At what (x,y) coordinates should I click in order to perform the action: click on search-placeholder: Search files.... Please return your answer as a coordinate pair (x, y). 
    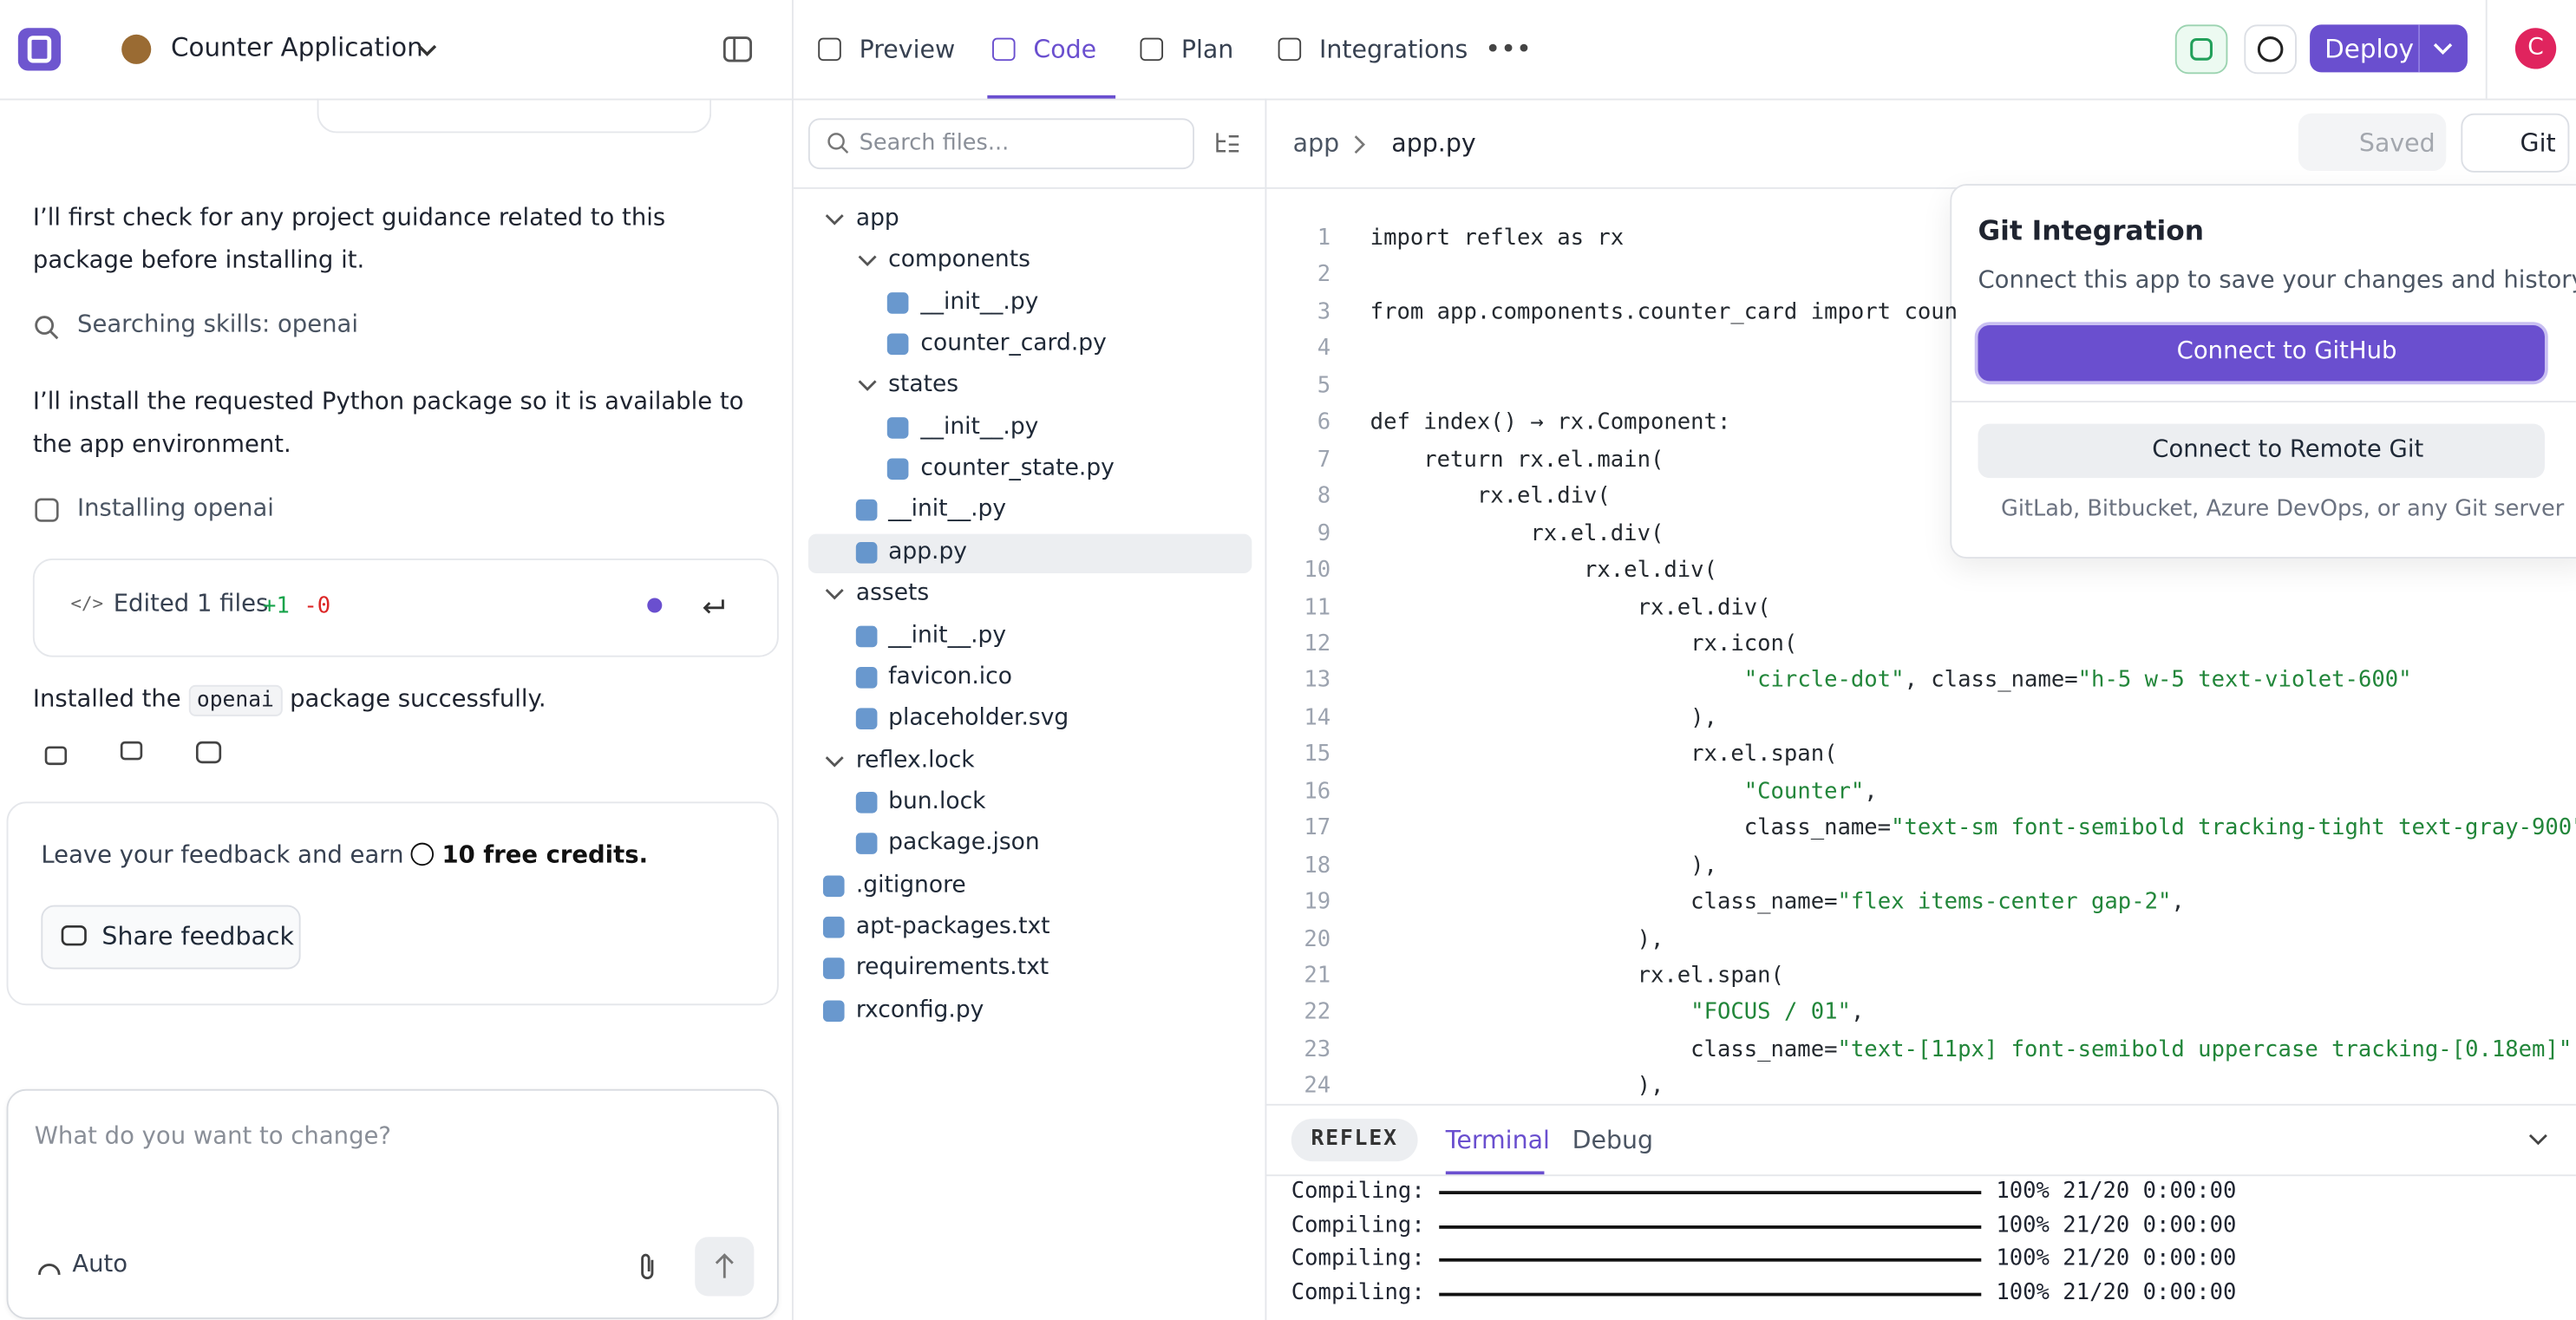
    Looking at the image, I should click on (934, 142).